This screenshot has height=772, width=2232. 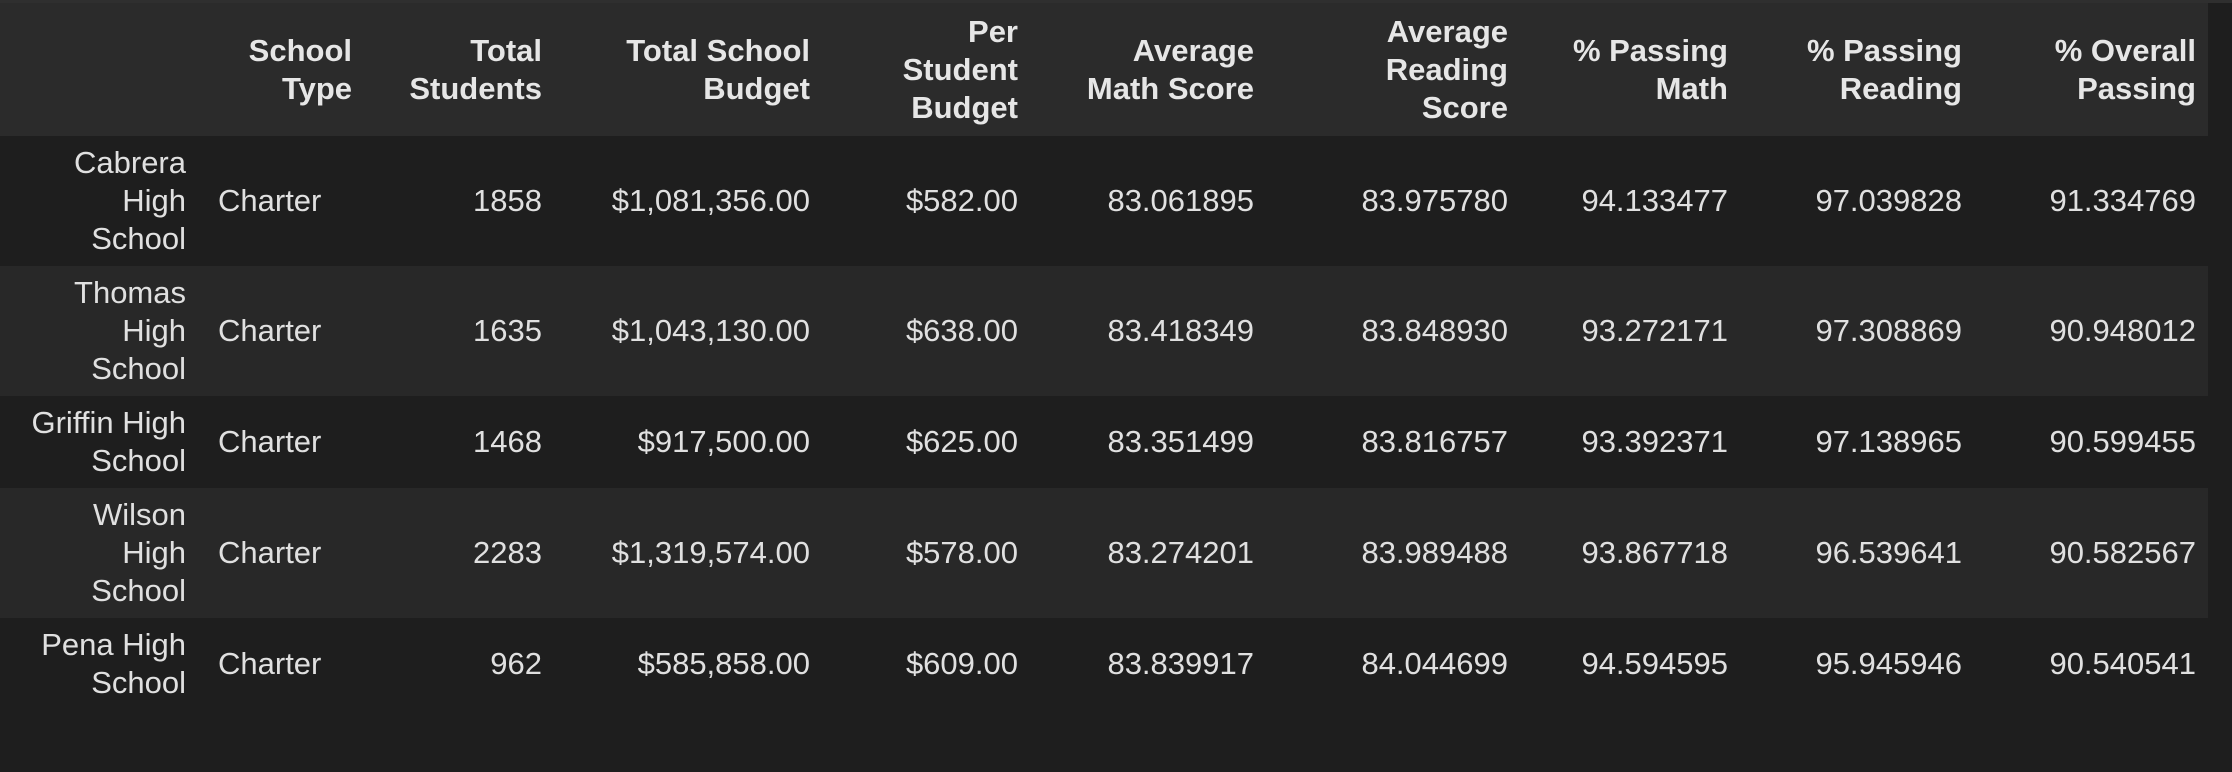 I want to click on table-cell: 84.044699, so click(x=1434, y=663).